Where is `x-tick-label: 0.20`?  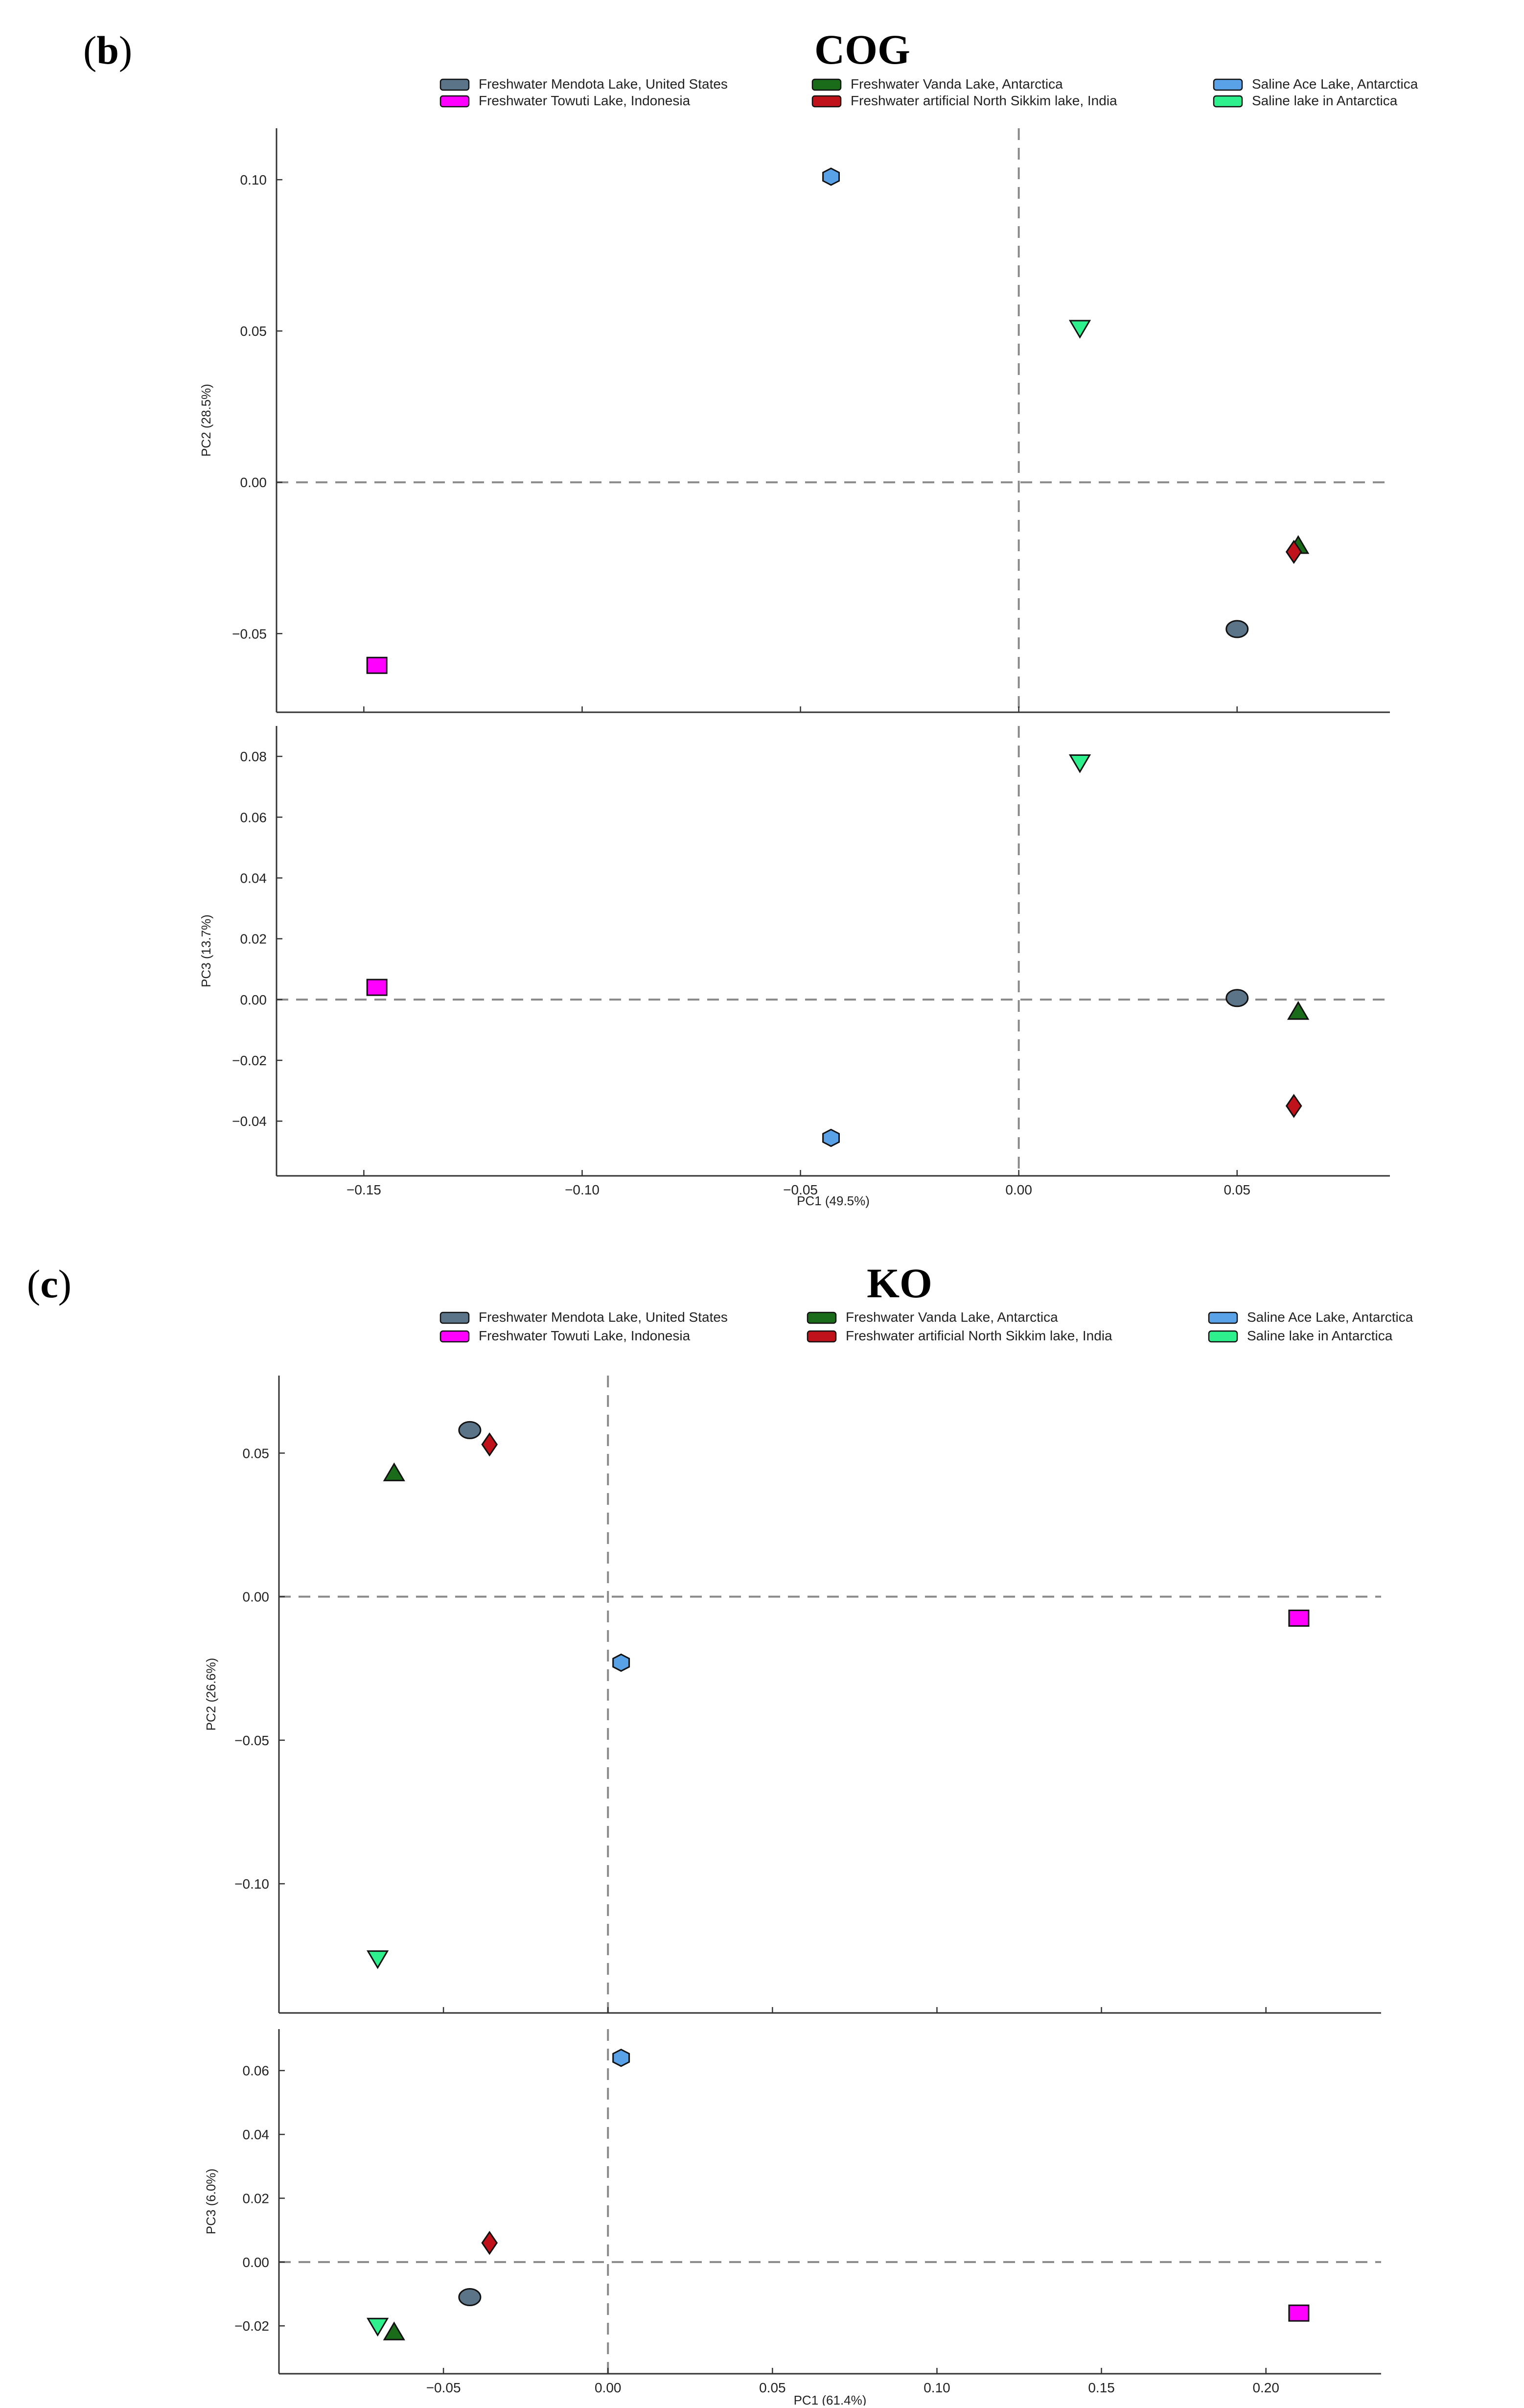
x-tick-label: 0.20 is located at coordinates (1265, 2387).